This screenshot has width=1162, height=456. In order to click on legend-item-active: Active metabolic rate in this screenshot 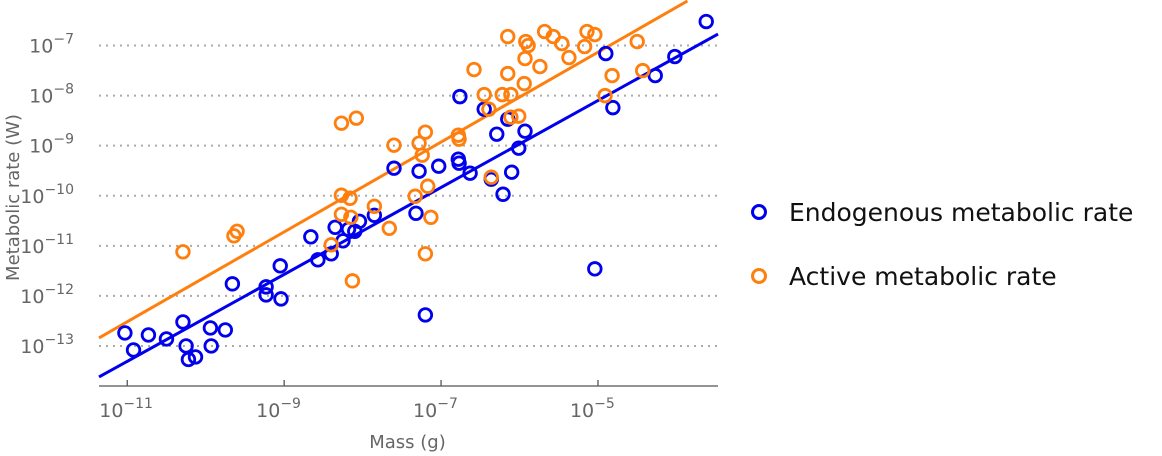, I will do `click(940, 276)`.